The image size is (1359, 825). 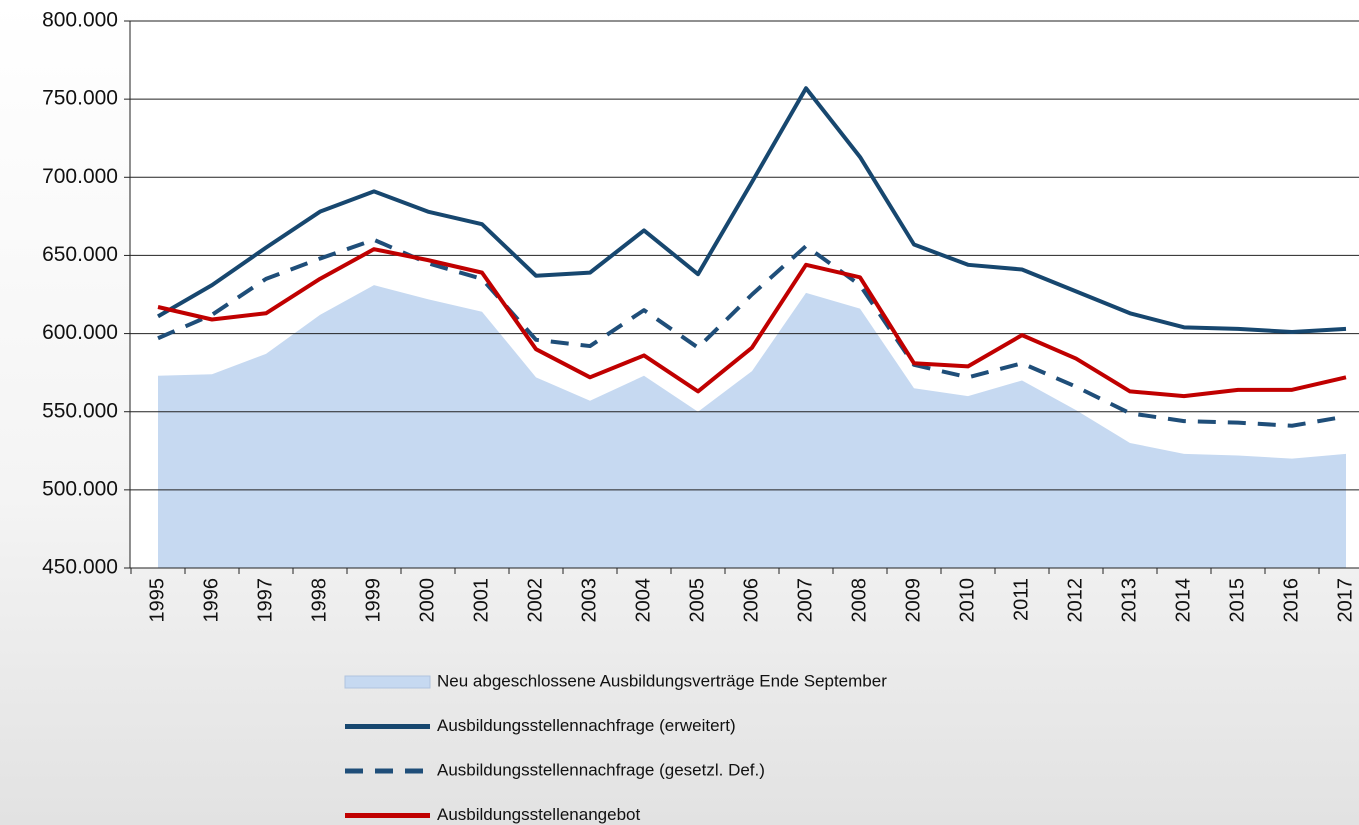 I want to click on x-tick-label: 2004, so click(x=643, y=600).